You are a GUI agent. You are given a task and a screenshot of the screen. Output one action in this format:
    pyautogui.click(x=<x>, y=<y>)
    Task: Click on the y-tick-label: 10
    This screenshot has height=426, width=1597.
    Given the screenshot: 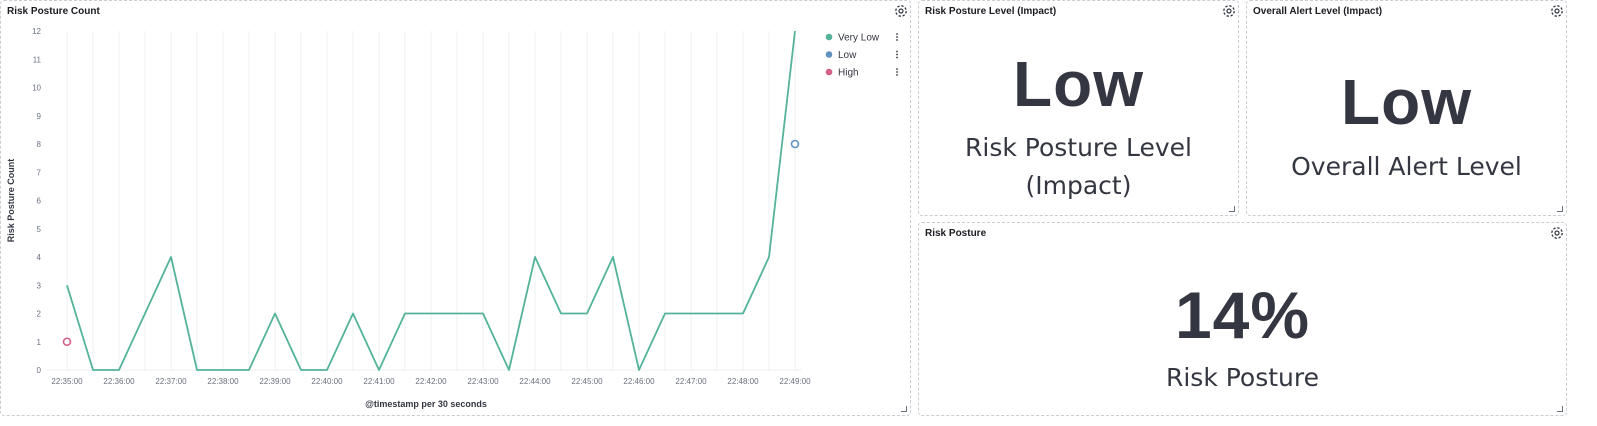 What is the action you would take?
    pyautogui.click(x=36, y=88)
    